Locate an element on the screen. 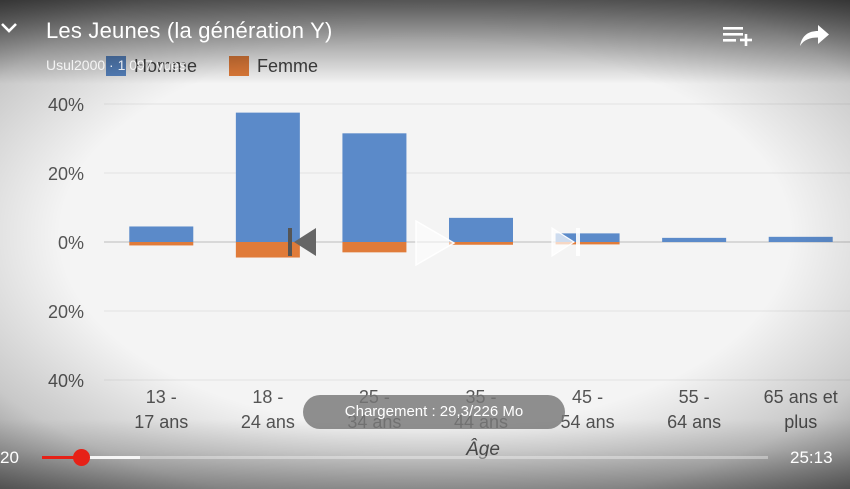 Image resolution: width=850 pixels, height=489 pixels. playlist-add-icon is located at coordinates (738, 36).